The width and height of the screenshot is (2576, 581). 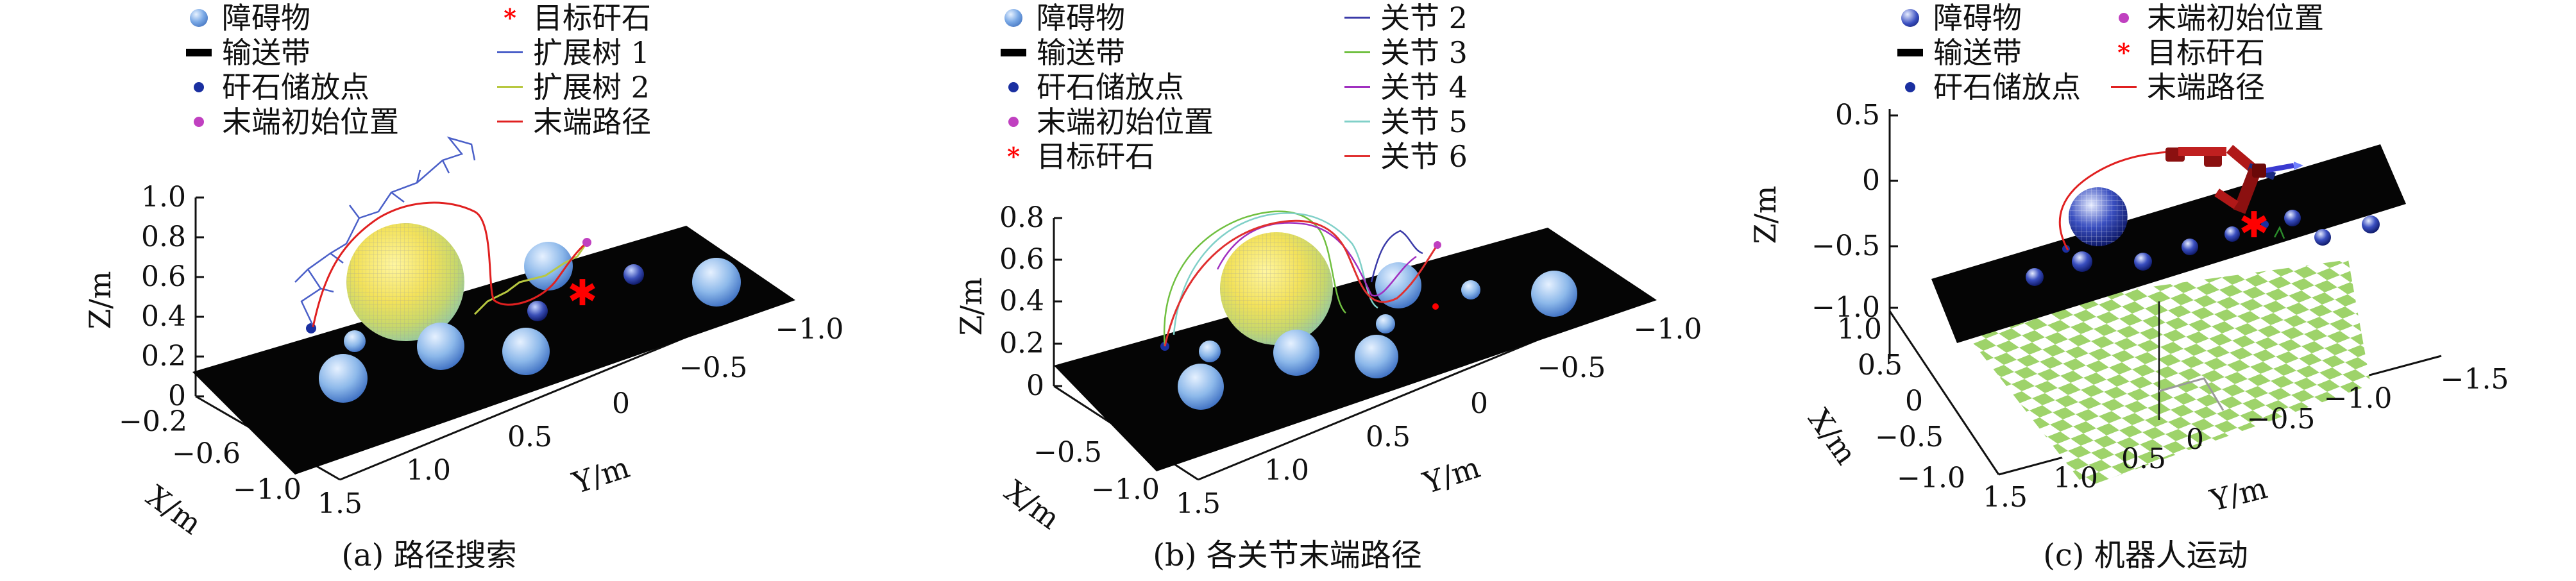 What do you see at coordinates (2145, 555) in the screenshot?
I see `caption-c: (c) 机器人运动` at bounding box center [2145, 555].